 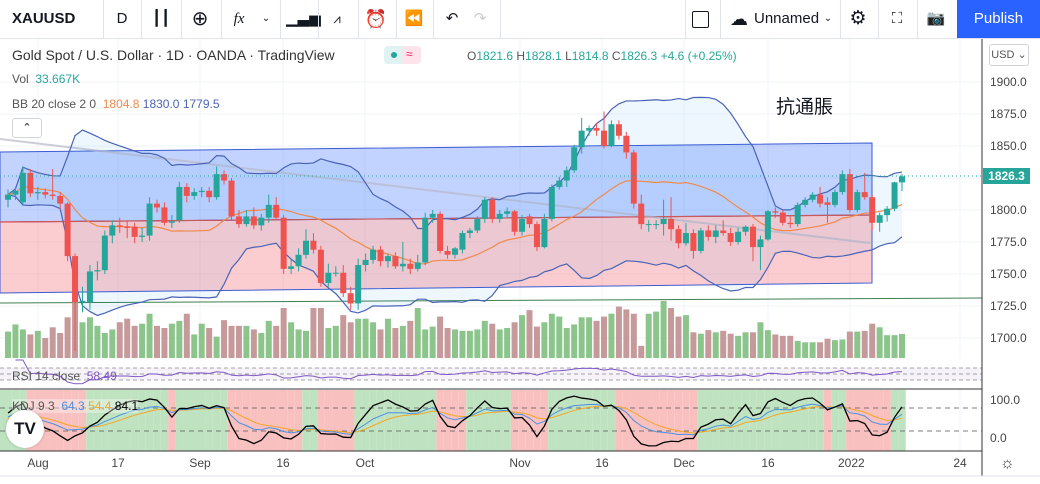 What do you see at coordinates (25, 429) in the screenshot?
I see `tradingview-logo: TV` at bounding box center [25, 429].